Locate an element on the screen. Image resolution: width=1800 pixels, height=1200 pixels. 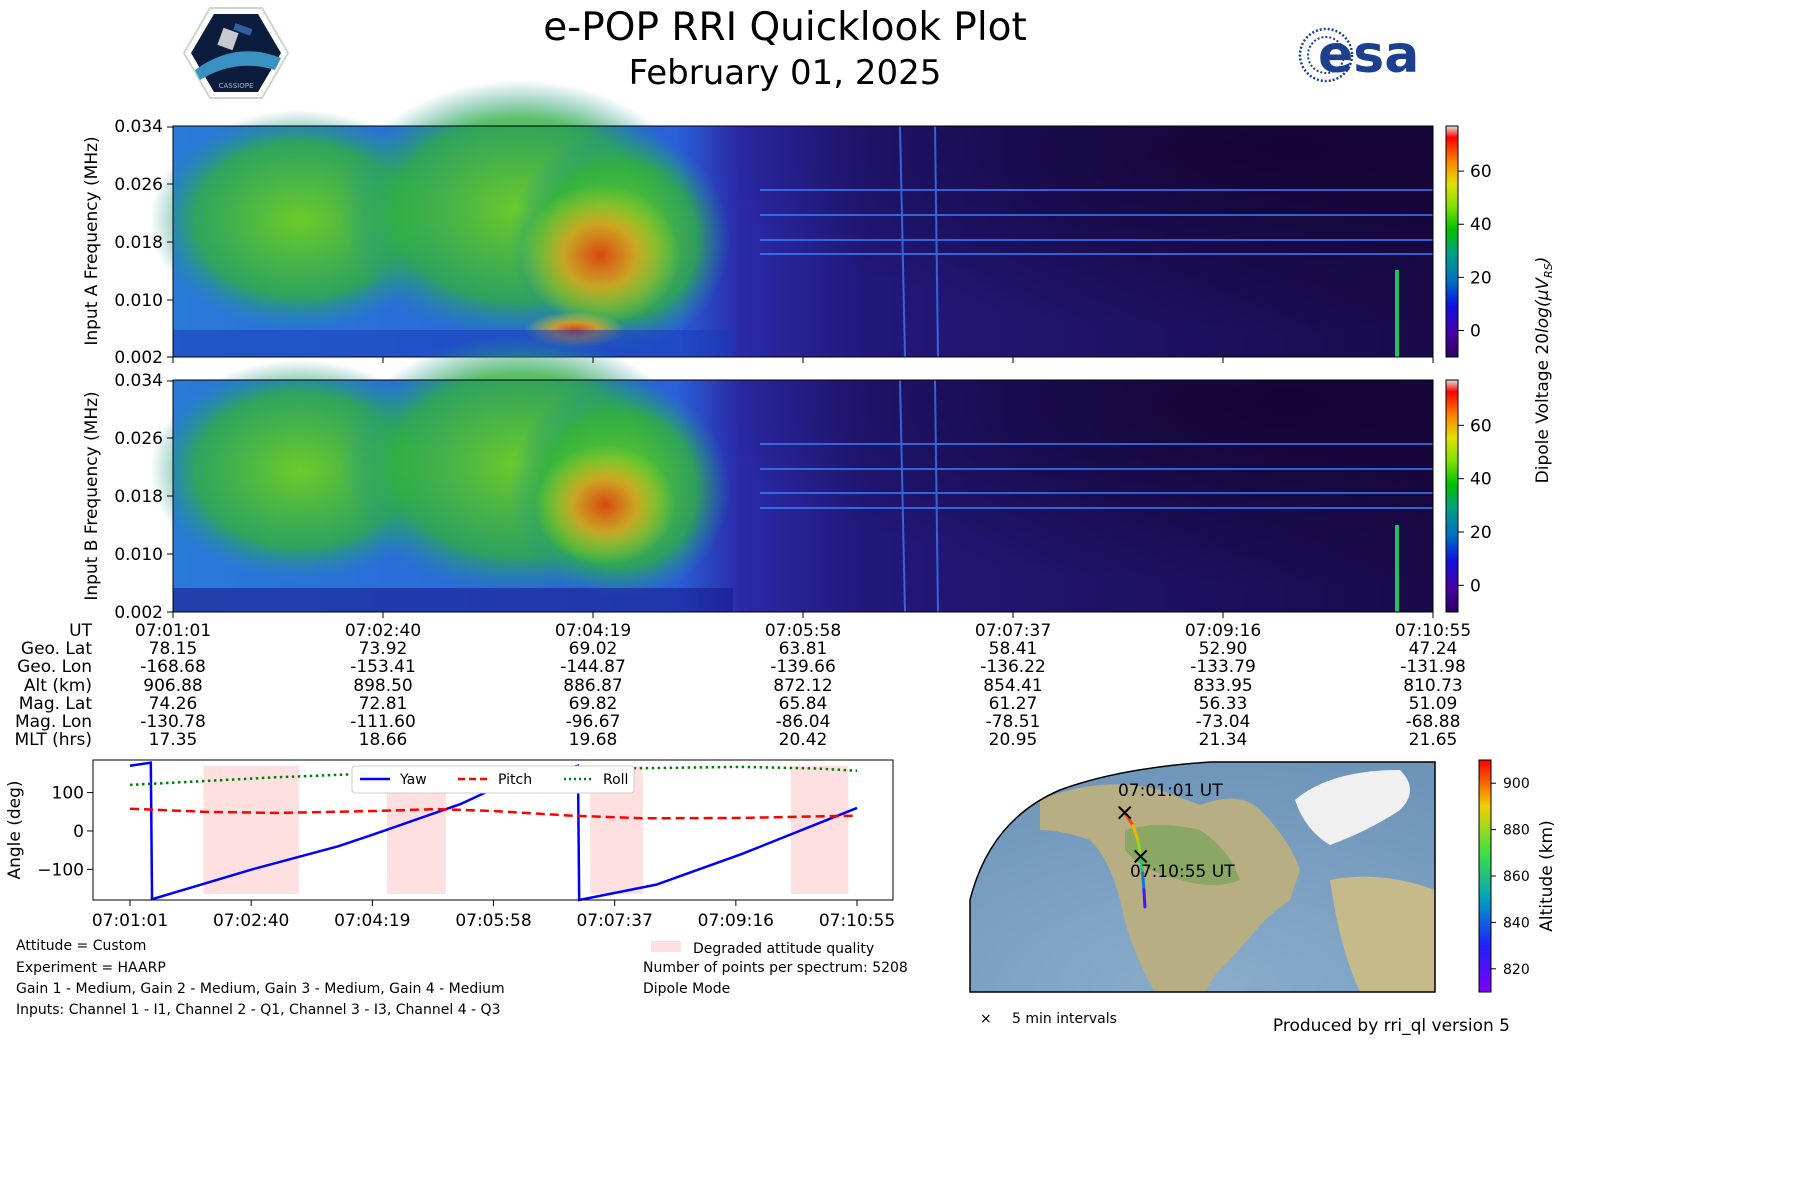
esa-logo: esa is located at coordinates (1358, 55).